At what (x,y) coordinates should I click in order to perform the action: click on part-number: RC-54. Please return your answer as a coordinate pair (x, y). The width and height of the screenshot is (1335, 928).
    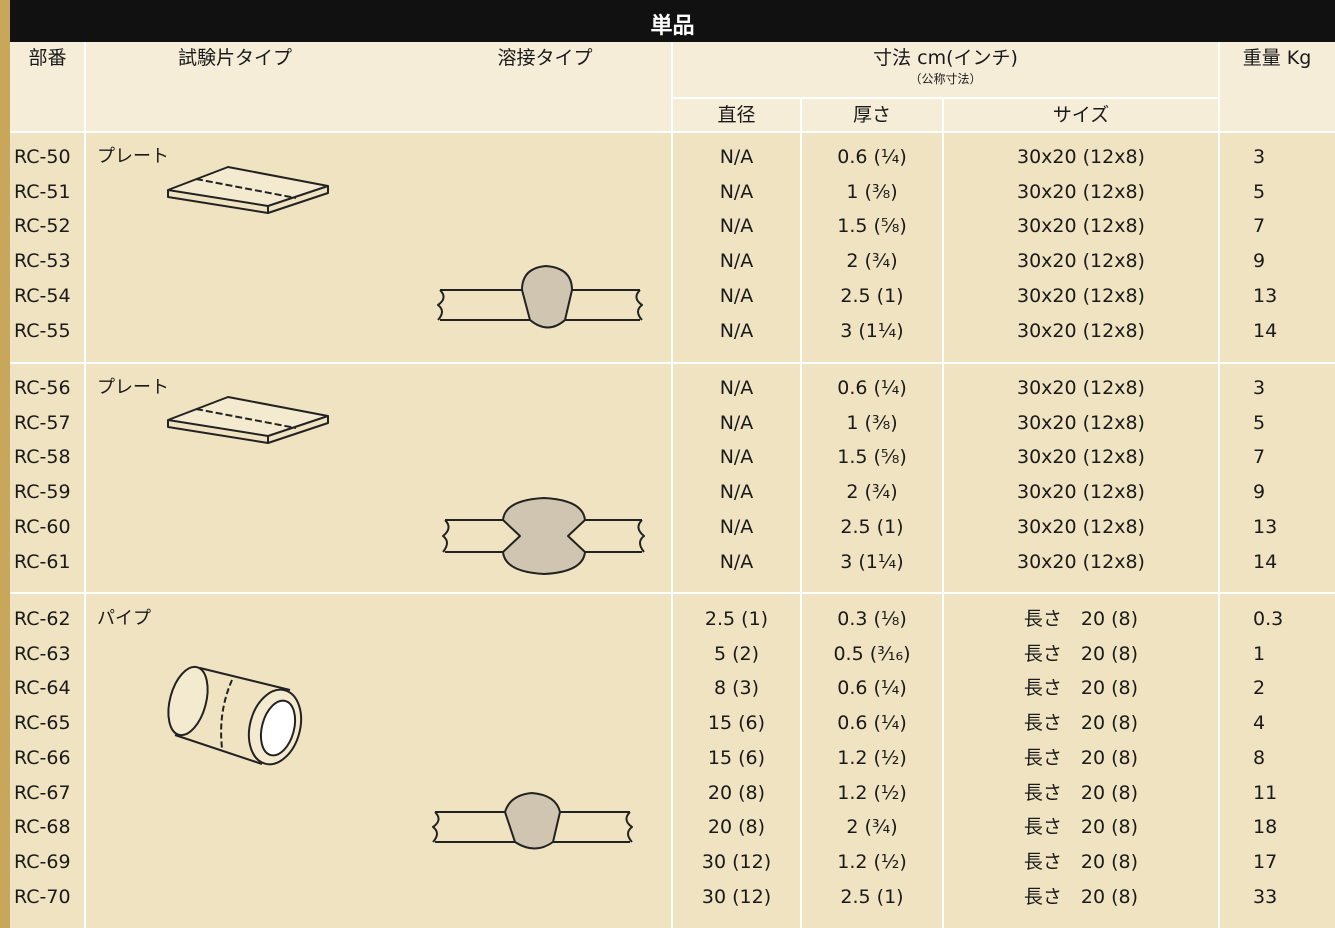
    Looking at the image, I should click on (42, 295).